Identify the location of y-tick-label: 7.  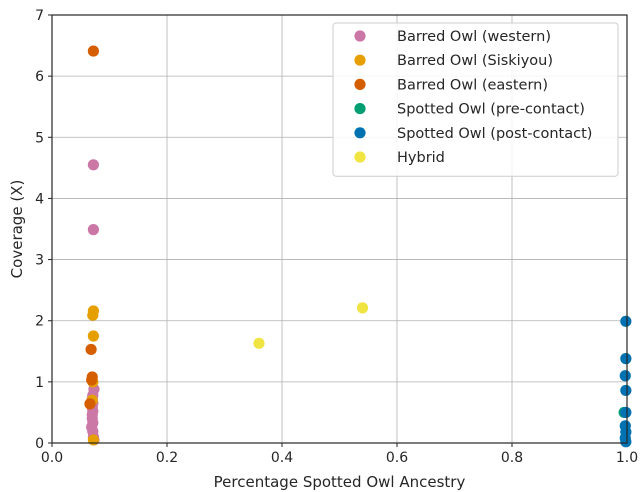
(39, 16).